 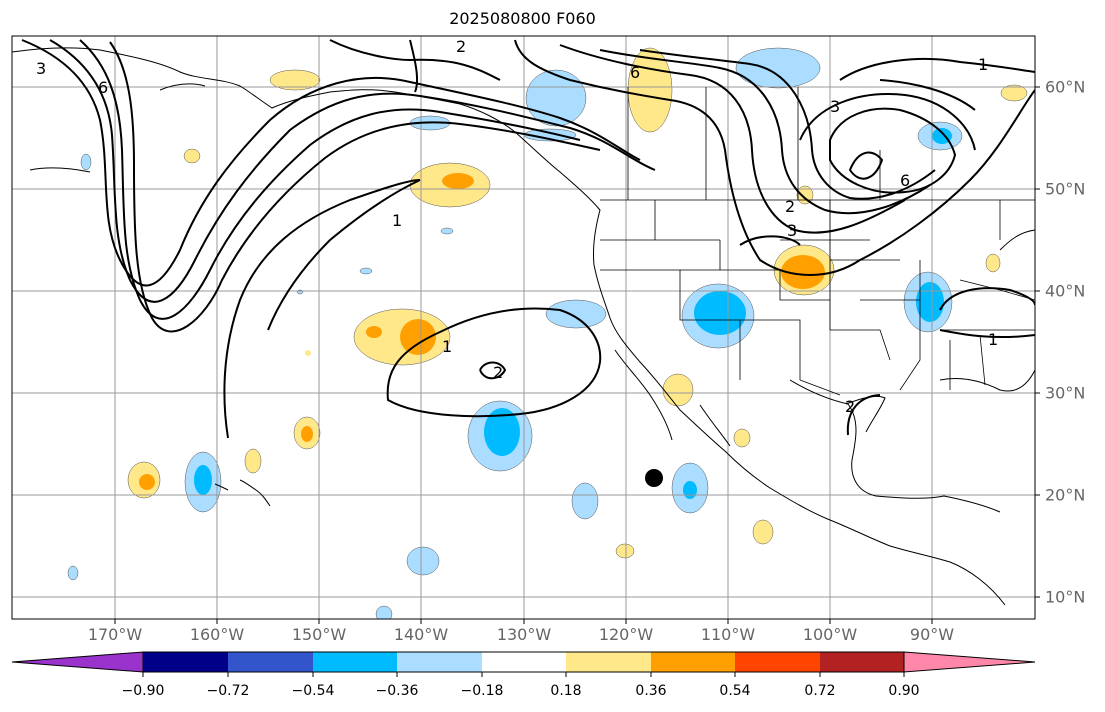 I want to click on colorbar-tick-label: 0.36, so click(x=651, y=691).